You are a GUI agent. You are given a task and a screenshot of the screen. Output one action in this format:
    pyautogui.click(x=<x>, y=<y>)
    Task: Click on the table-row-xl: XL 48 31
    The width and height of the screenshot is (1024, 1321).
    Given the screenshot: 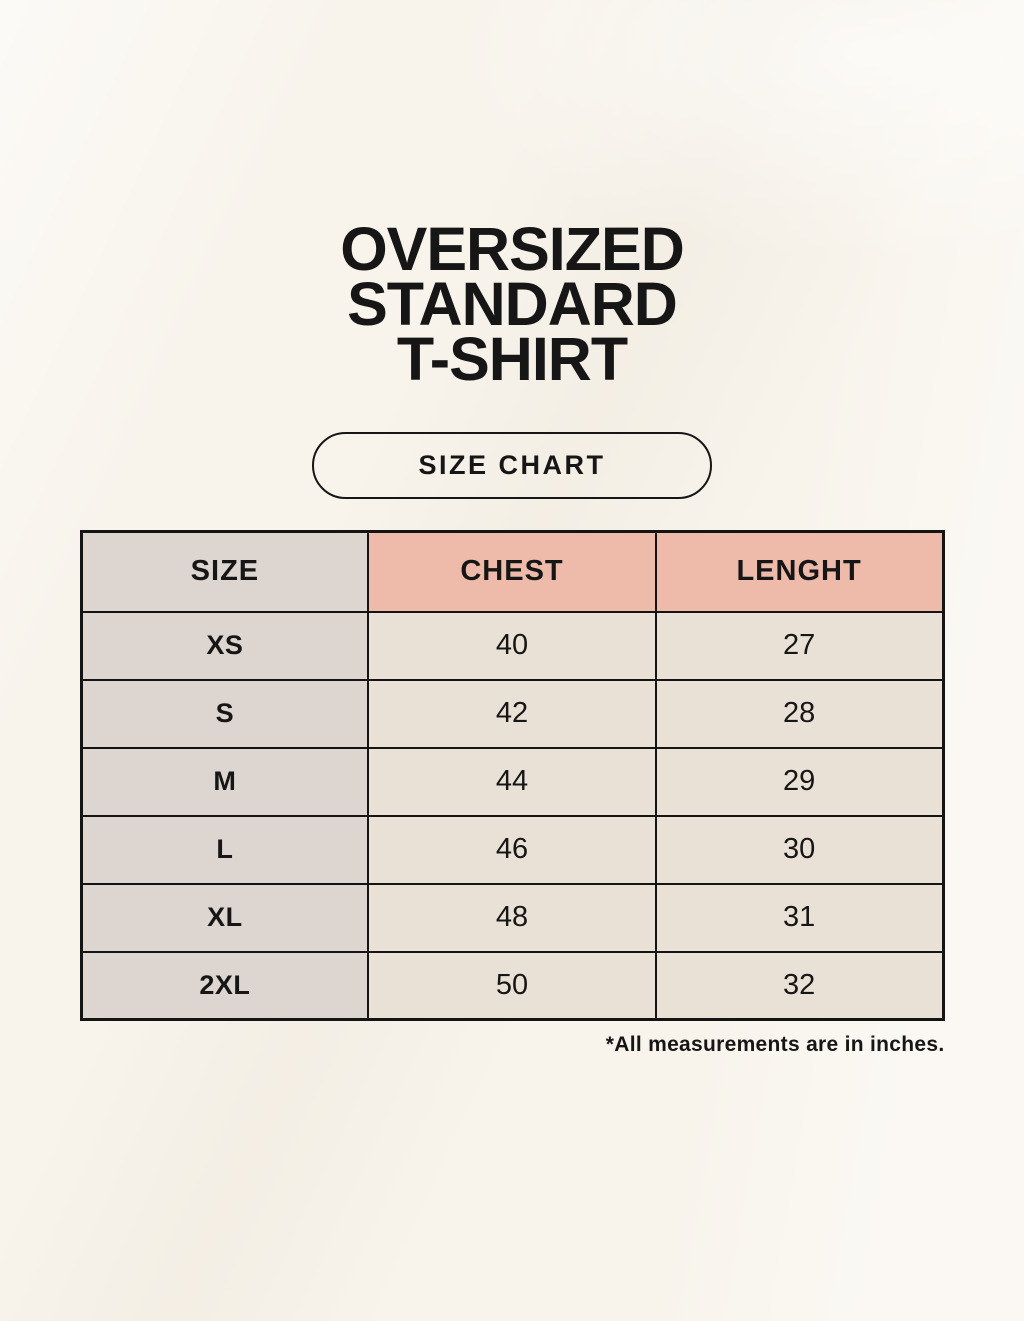 What is the action you would take?
    pyautogui.click(x=512, y=917)
    